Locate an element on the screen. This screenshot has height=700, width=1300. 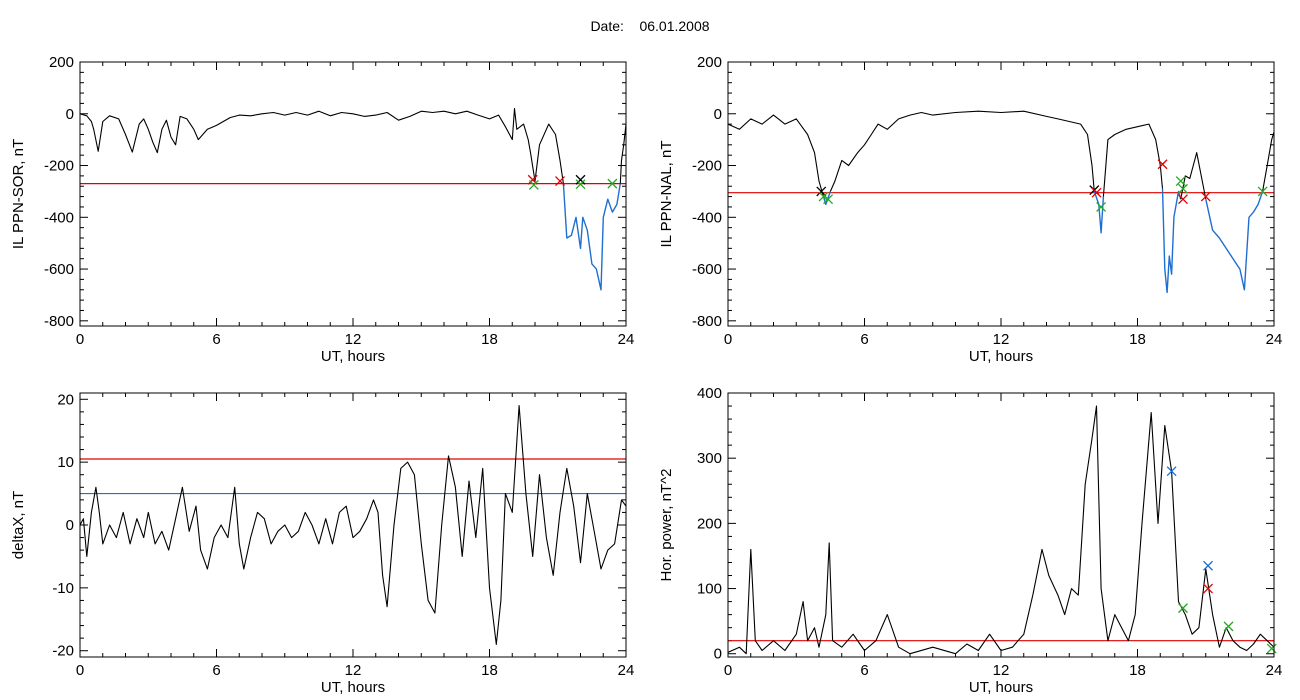
y-tick-label: 20 is located at coordinates (65, 399).